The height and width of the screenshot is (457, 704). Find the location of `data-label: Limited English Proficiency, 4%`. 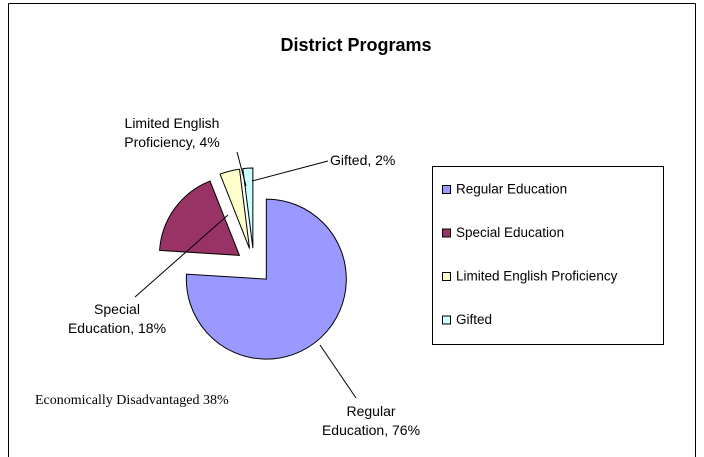

data-label: Limited English Proficiency, 4% is located at coordinates (172, 132).